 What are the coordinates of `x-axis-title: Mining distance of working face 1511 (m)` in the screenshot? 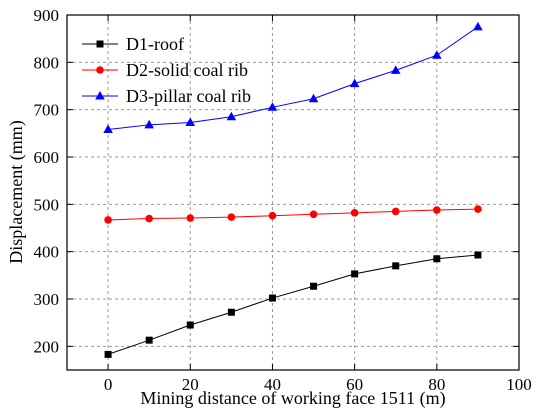 It's located at (292, 398).